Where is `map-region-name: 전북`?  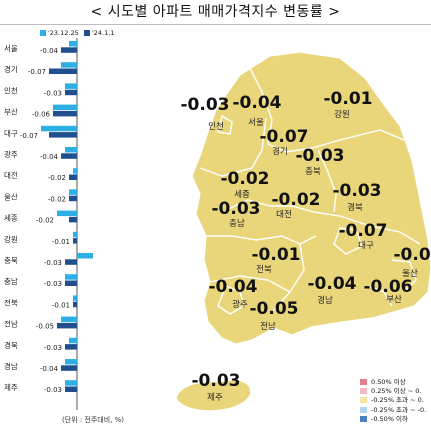 map-region-name: 전북 is located at coordinates (264, 269).